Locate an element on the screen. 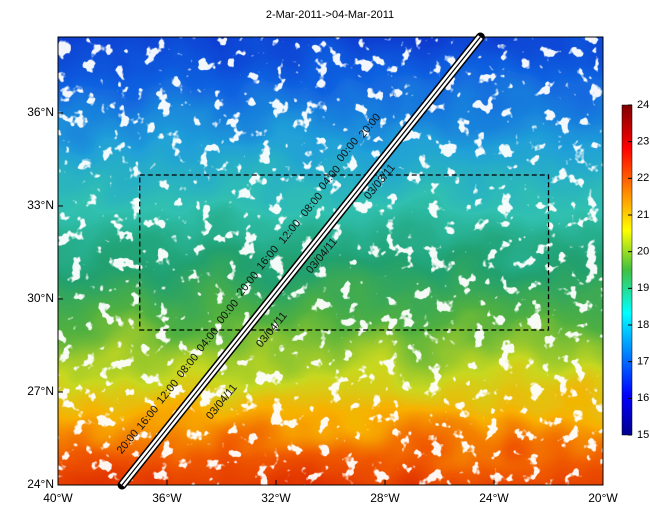 Image resolution: width=650 pixels, height=522 pixels. x-tick-label: 32°W is located at coordinates (276, 498).